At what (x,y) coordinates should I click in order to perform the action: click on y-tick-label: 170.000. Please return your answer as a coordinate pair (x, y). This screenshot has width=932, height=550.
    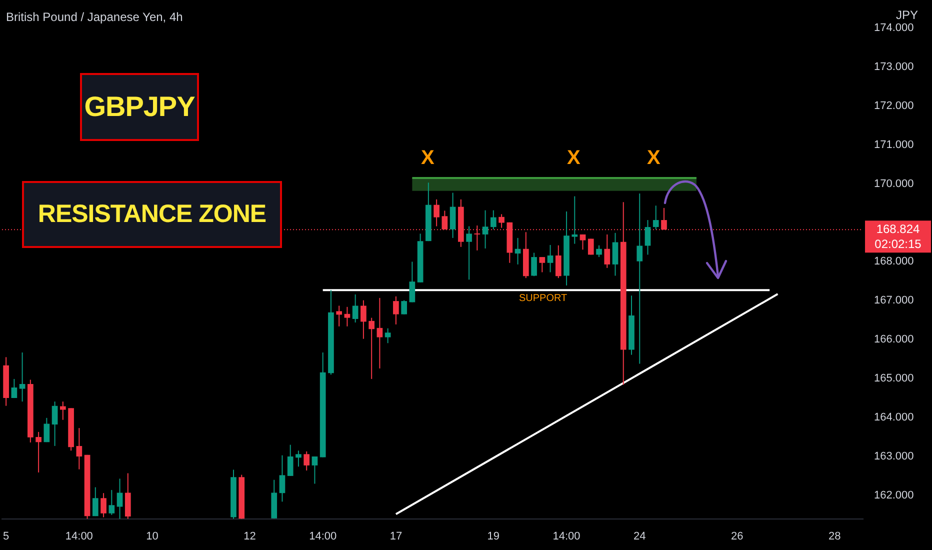
    Looking at the image, I should click on (894, 184).